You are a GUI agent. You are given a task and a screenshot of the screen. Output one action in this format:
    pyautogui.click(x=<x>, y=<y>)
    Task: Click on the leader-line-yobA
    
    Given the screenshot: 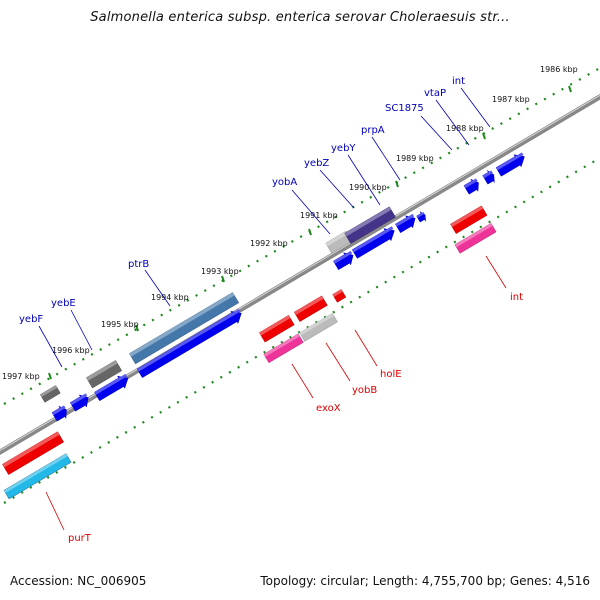 What is the action you would take?
    pyautogui.click(x=311, y=212)
    